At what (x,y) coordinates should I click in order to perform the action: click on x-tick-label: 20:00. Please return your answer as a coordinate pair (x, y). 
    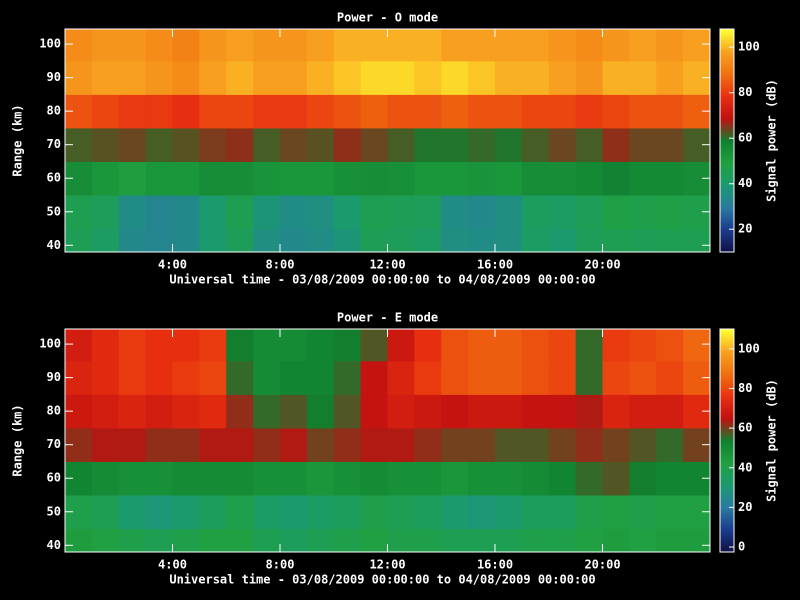
    Looking at the image, I should click on (602, 565).